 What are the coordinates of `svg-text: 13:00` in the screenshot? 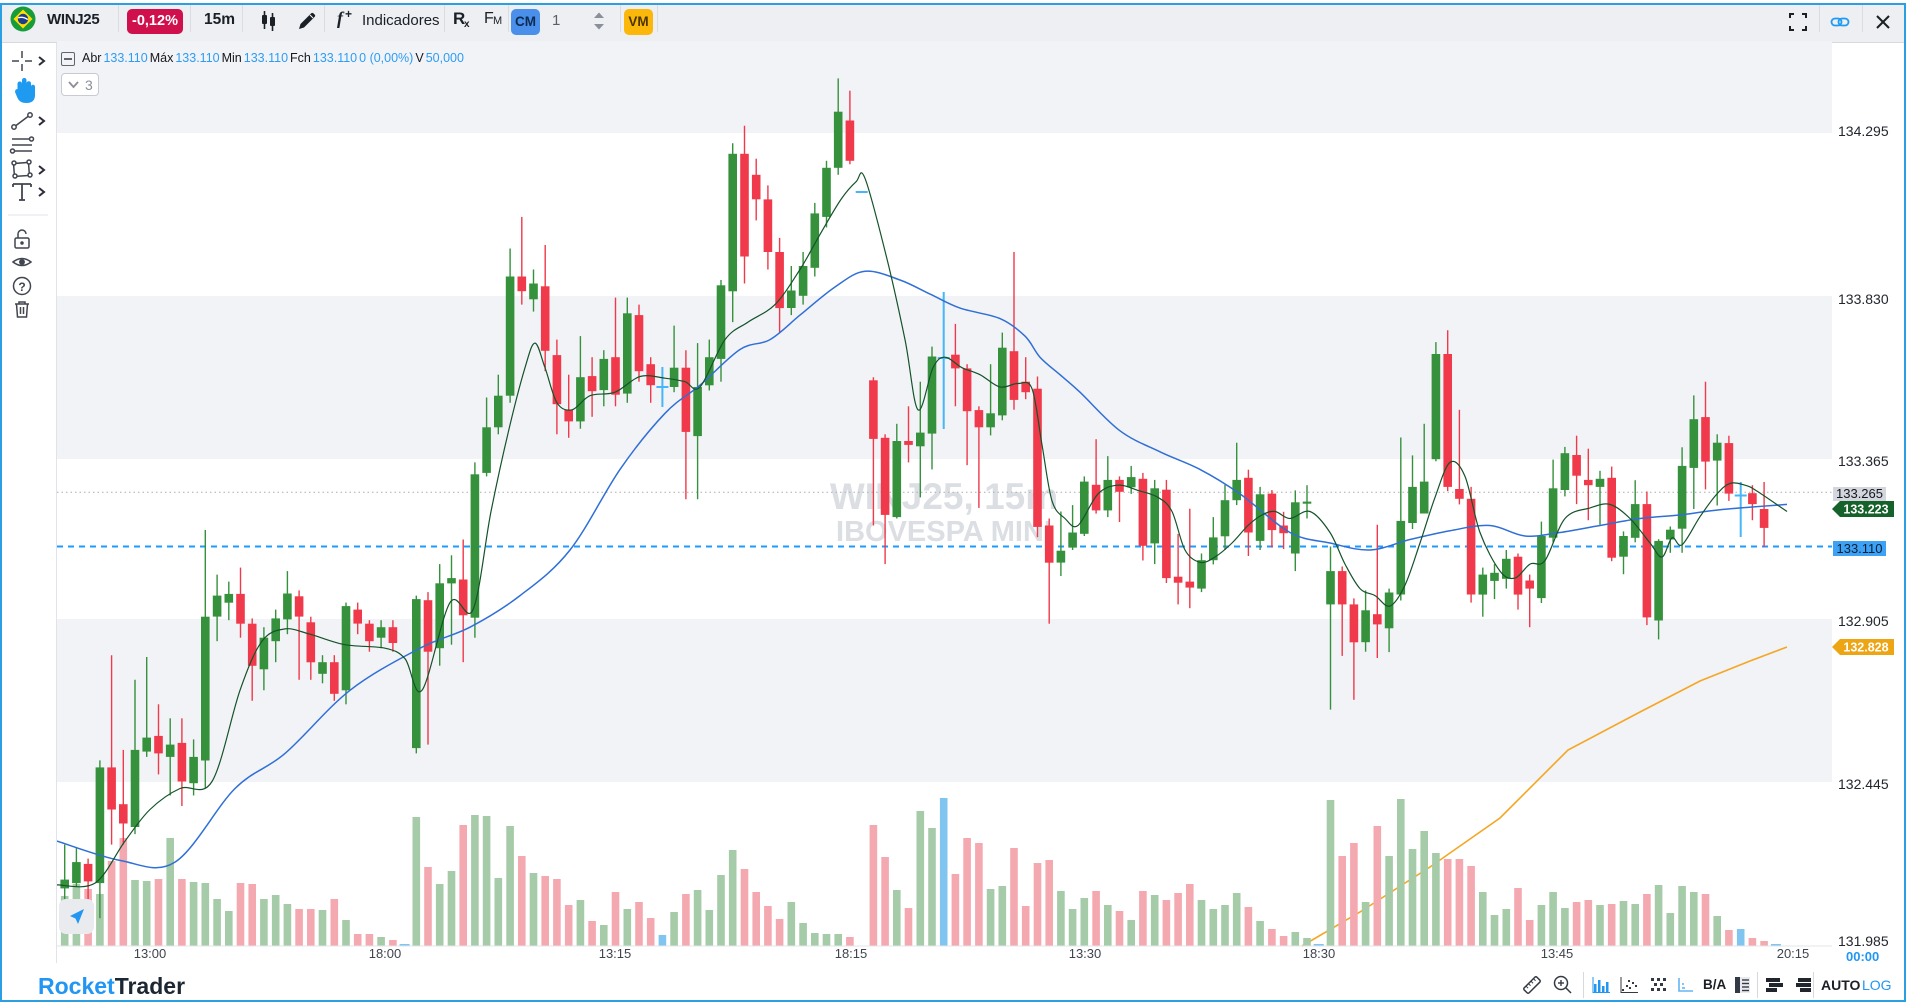 It's located at (150, 953).